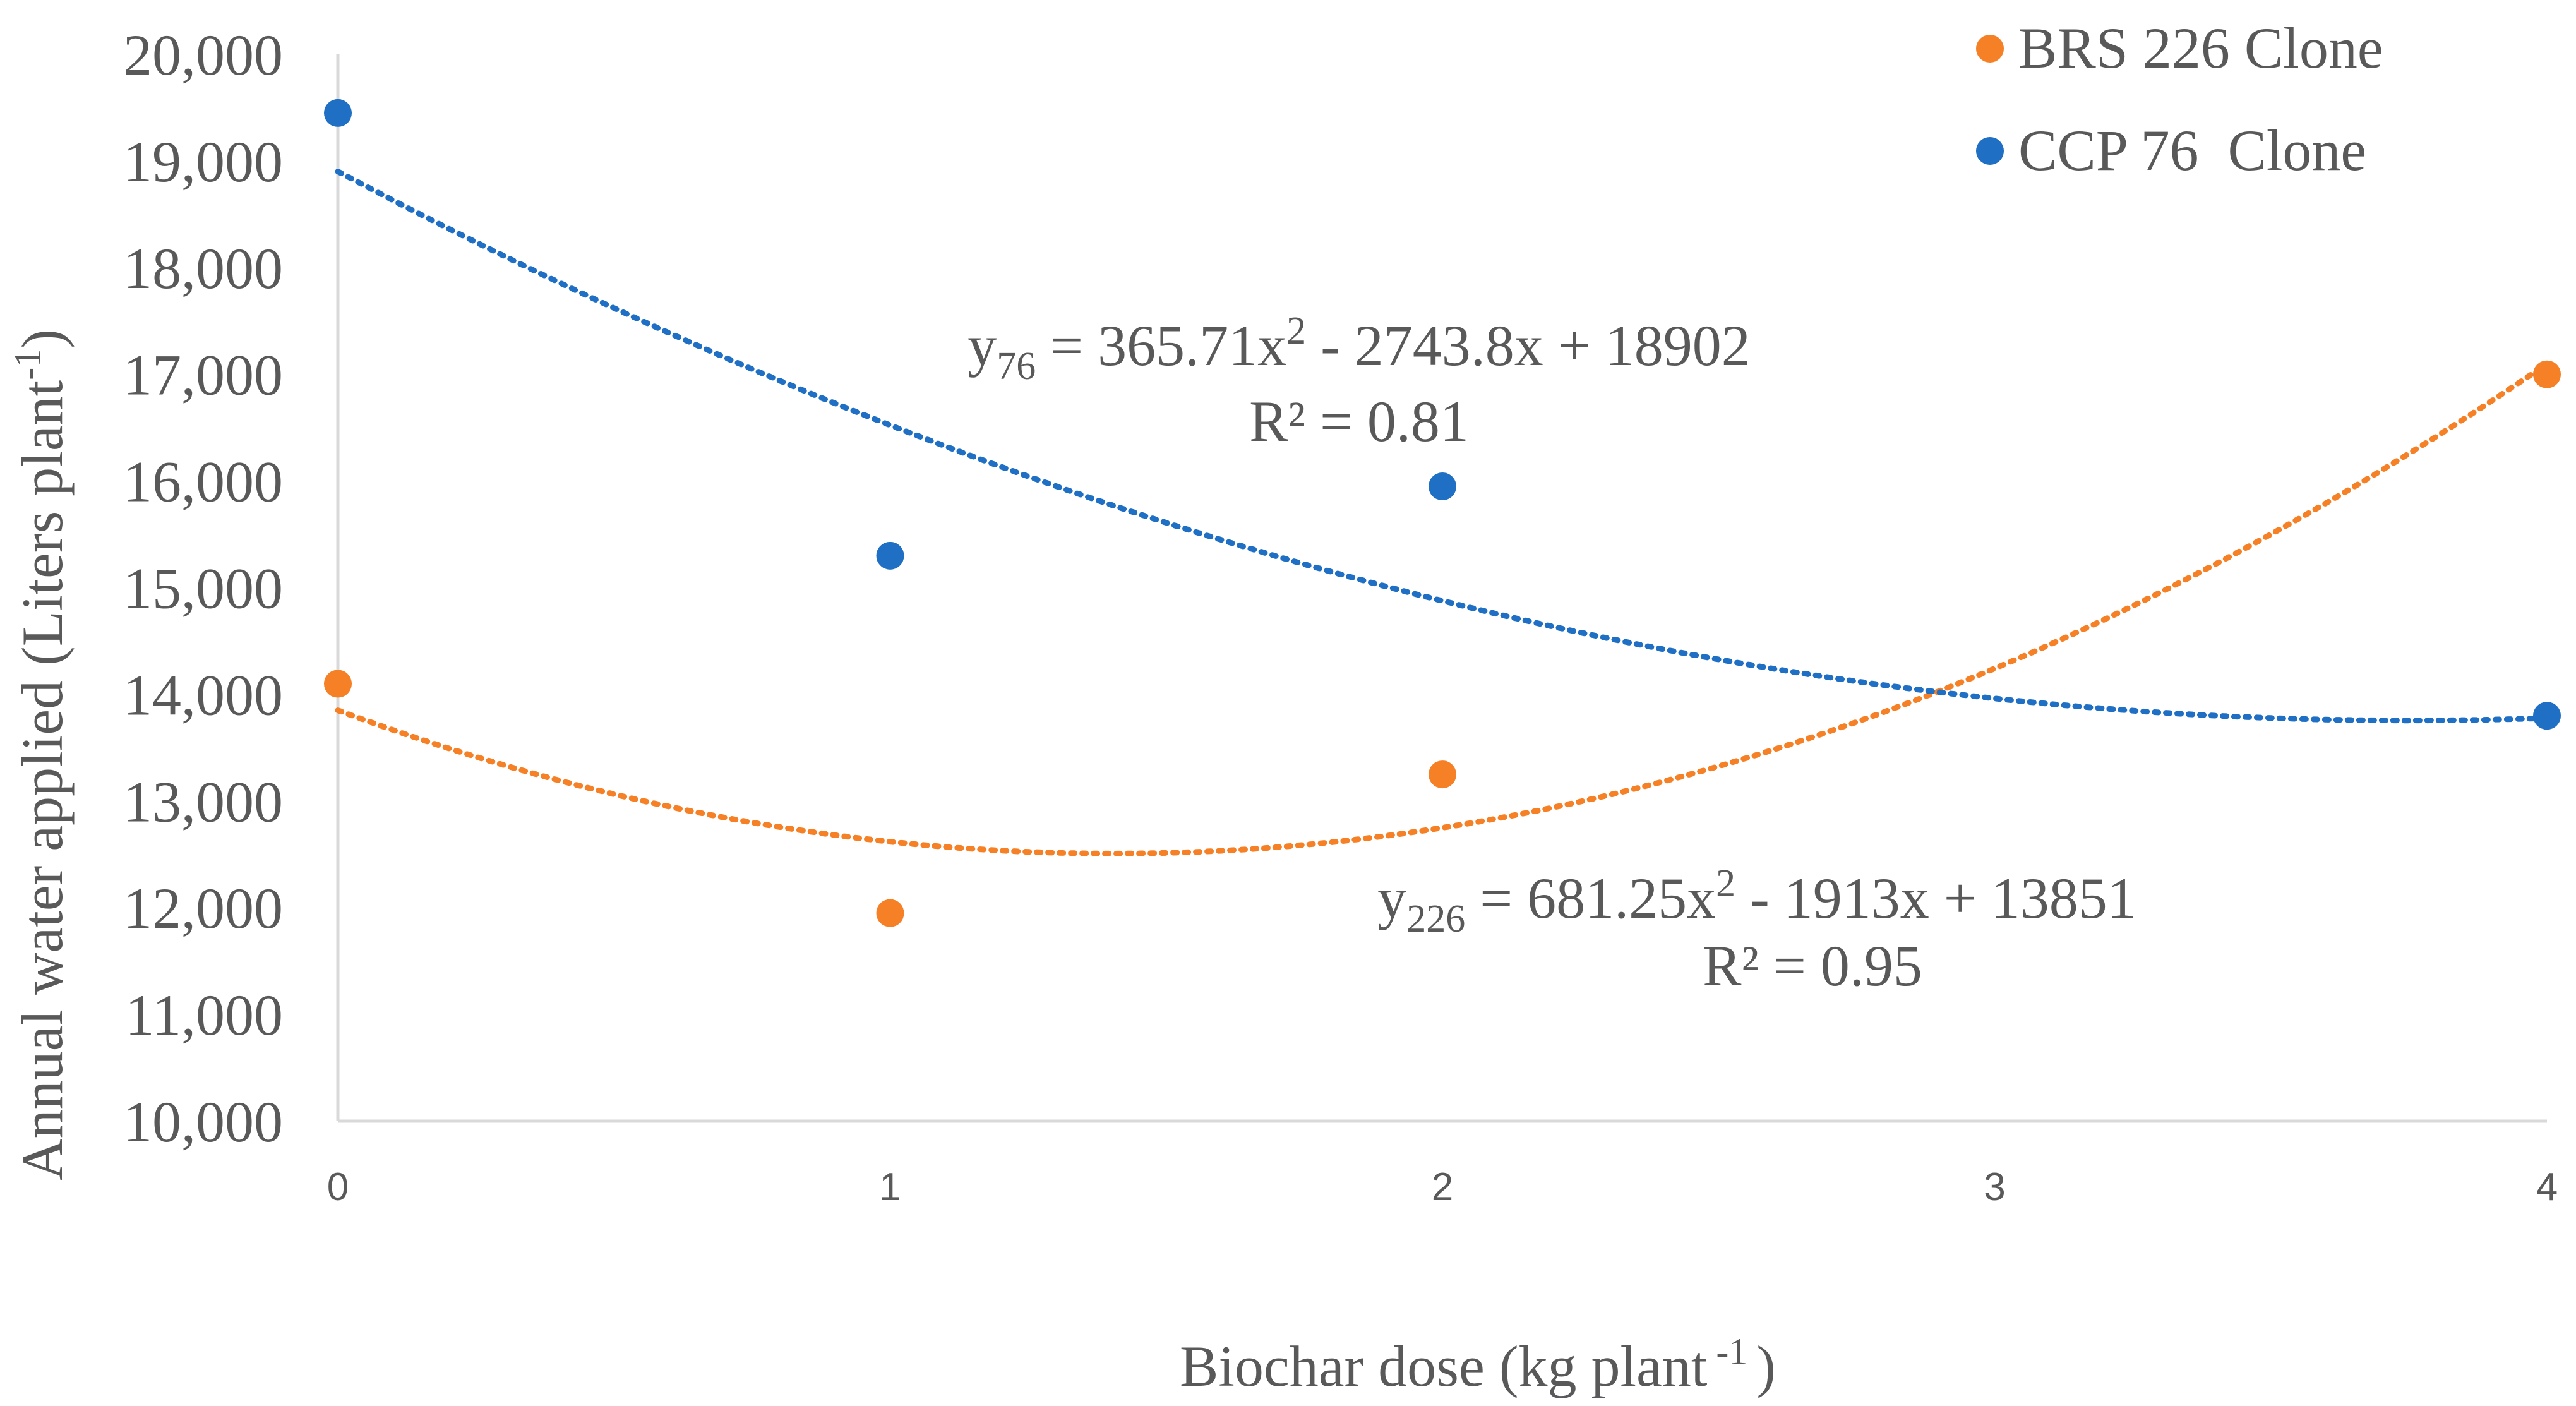 The height and width of the screenshot is (1406, 2576). I want to click on y-tick-label: 10,000, so click(203, 1122).